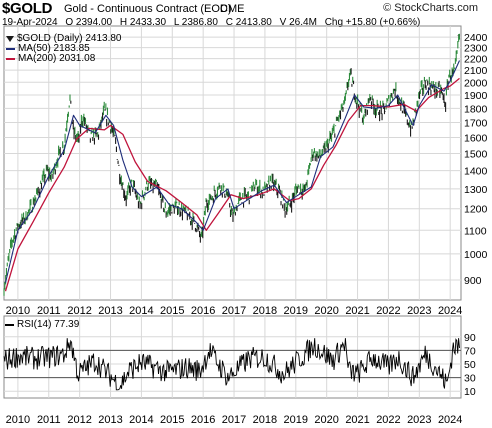 The height and width of the screenshot is (428, 492). I want to click on price-y-tick-label: 2200, so click(476, 60).